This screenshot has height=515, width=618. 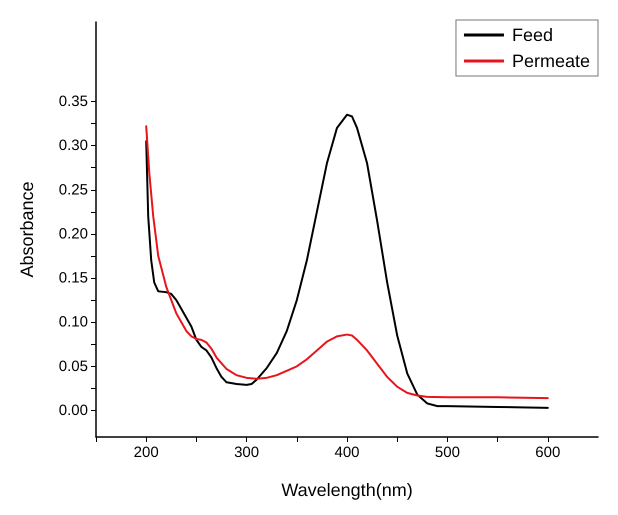 What do you see at coordinates (73, 322) in the screenshot?
I see `y-tick-label: 0.10` at bounding box center [73, 322].